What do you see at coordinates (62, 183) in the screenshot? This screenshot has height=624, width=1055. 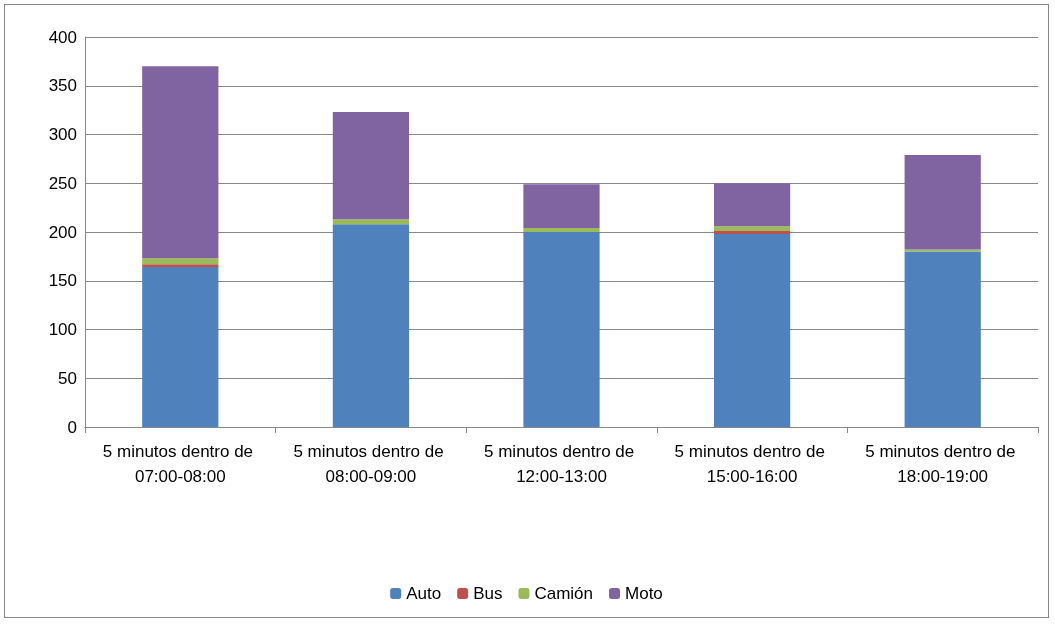 I see `y-tick-label: 250` at bounding box center [62, 183].